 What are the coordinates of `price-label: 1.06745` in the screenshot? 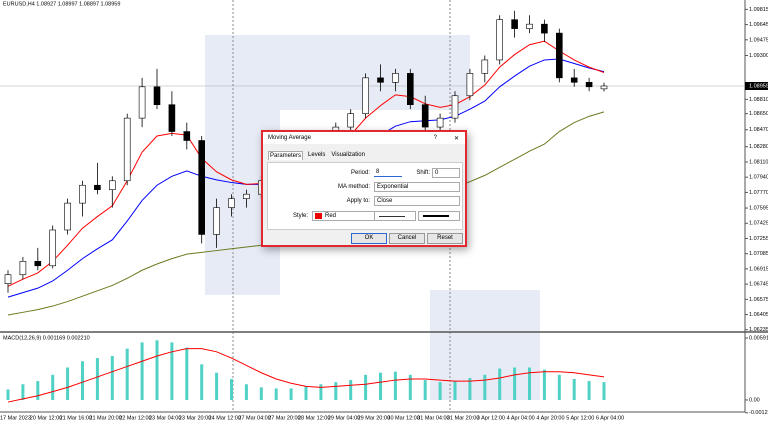 It's located at (758, 285).